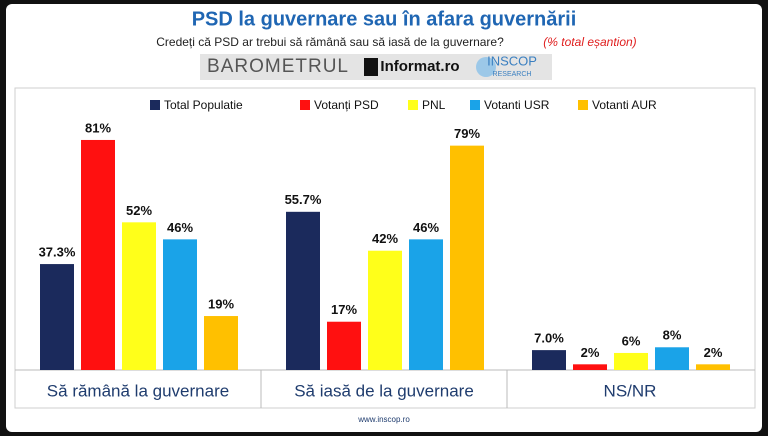 Image resolution: width=768 pixels, height=436 pixels. I want to click on category-label: Să iasă de la guvernare, so click(384, 390).